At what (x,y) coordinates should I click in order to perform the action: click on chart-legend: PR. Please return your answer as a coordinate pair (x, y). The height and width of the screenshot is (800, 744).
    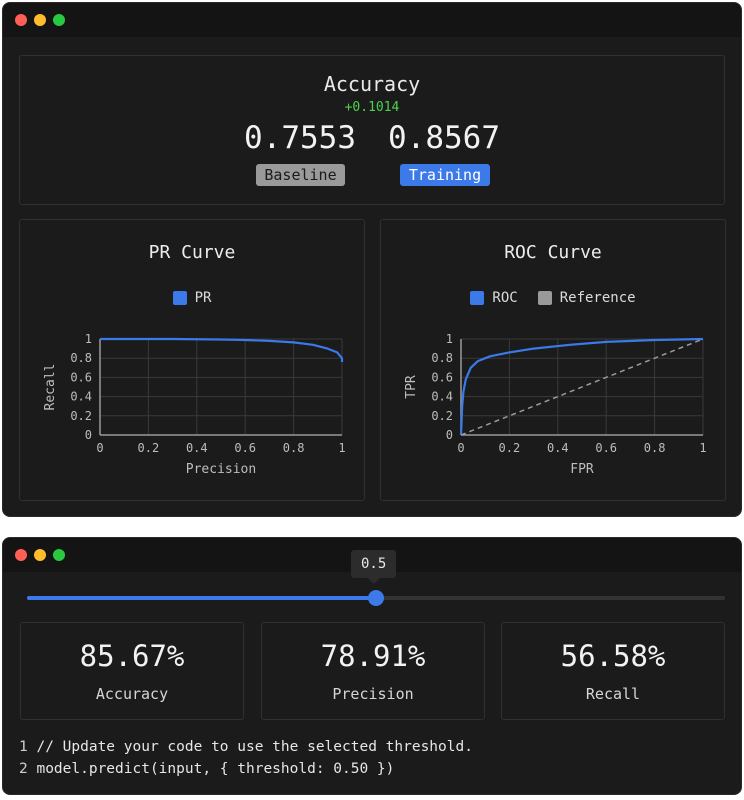
    Looking at the image, I should click on (192, 298).